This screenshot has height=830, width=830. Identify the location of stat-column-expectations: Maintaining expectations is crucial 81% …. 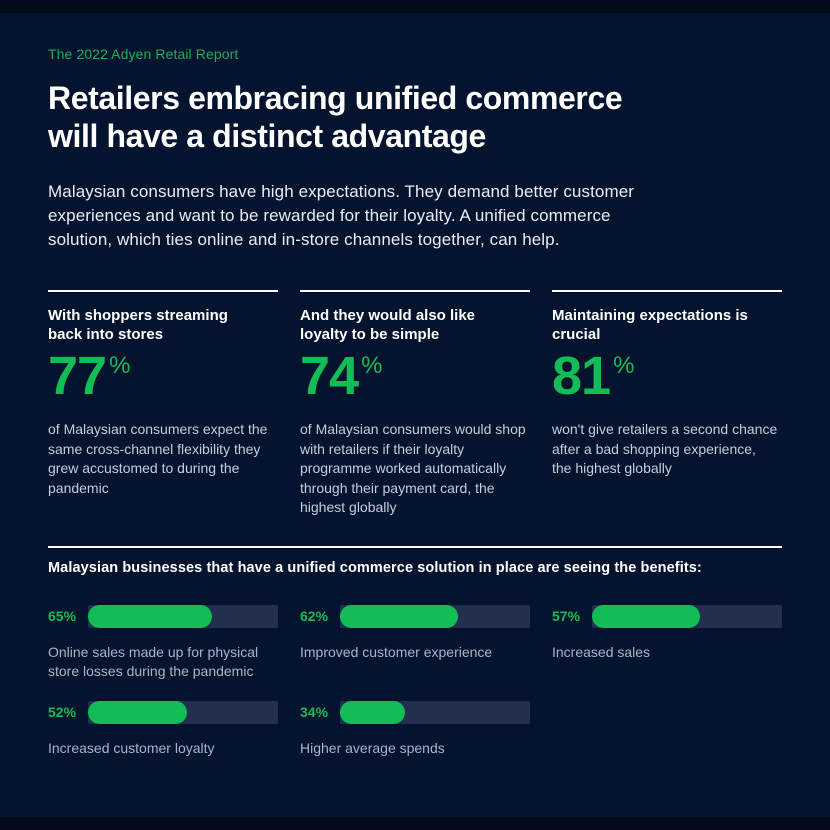
(667, 404).